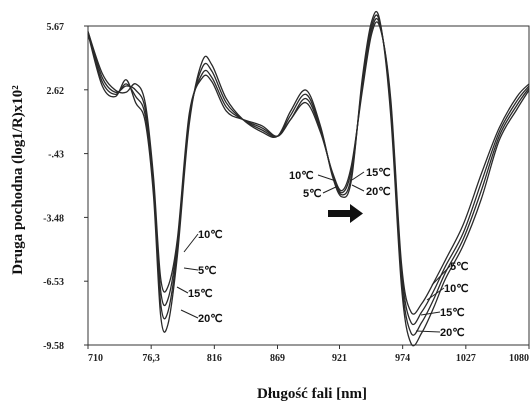 The image size is (531, 408). I want to click on annotation-group1: 5℃, so click(207, 271).